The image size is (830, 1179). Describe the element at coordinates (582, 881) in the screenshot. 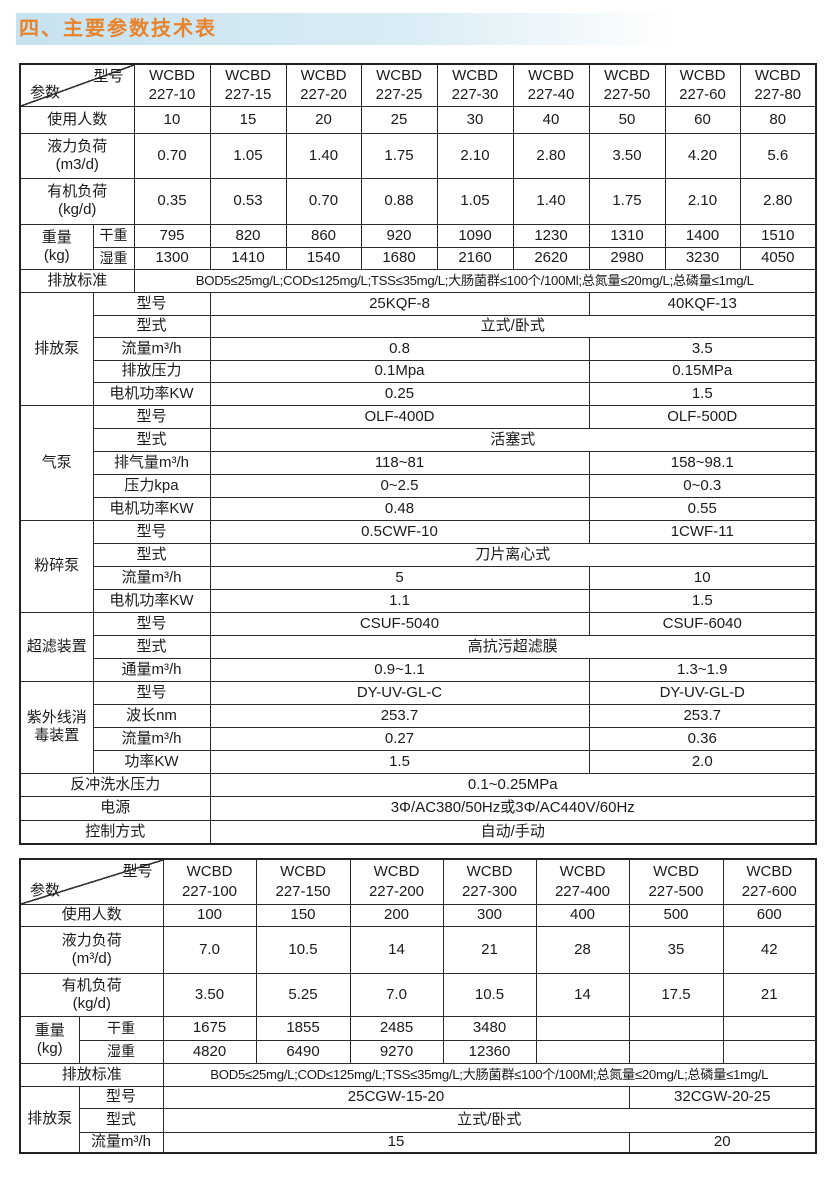

I see `model-header: WCBD 227-400` at that location.